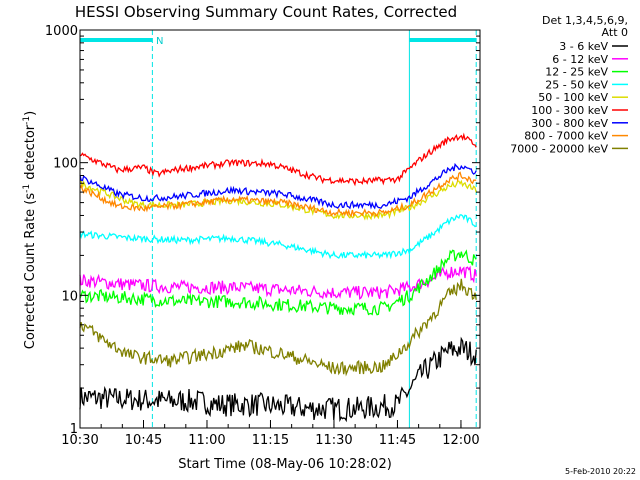 Image resolution: width=640 pixels, height=480 pixels. What do you see at coordinates (61, 31) in the screenshot?
I see `y-tick-label-3: 1000` at bounding box center [61, 31].